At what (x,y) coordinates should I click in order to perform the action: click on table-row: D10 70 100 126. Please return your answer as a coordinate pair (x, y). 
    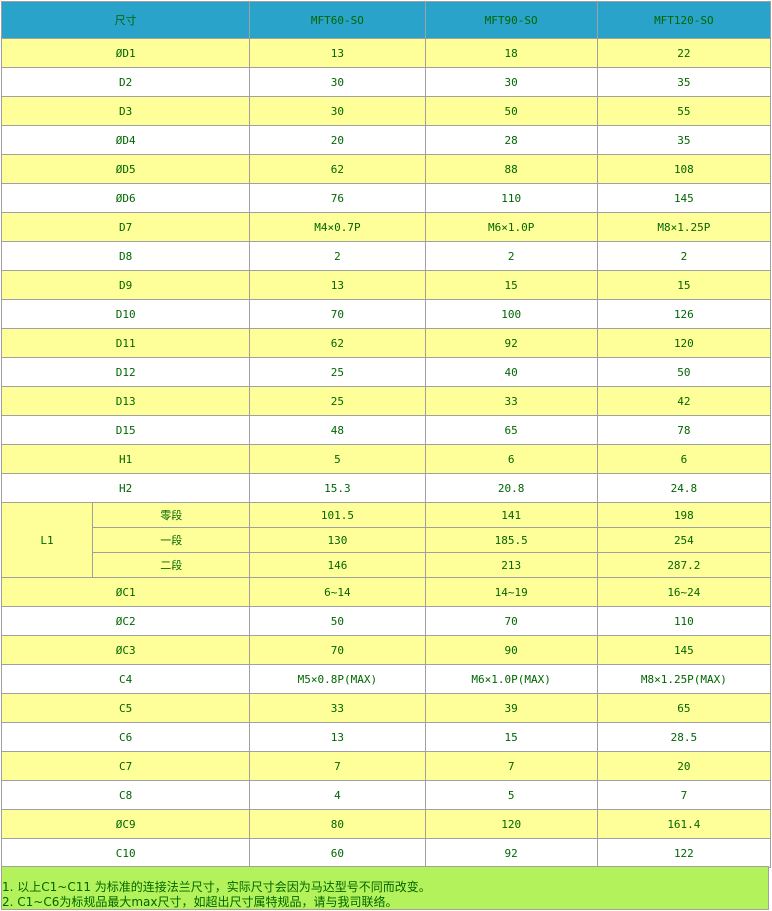
    Looking at the image, I should click on (386, 314).